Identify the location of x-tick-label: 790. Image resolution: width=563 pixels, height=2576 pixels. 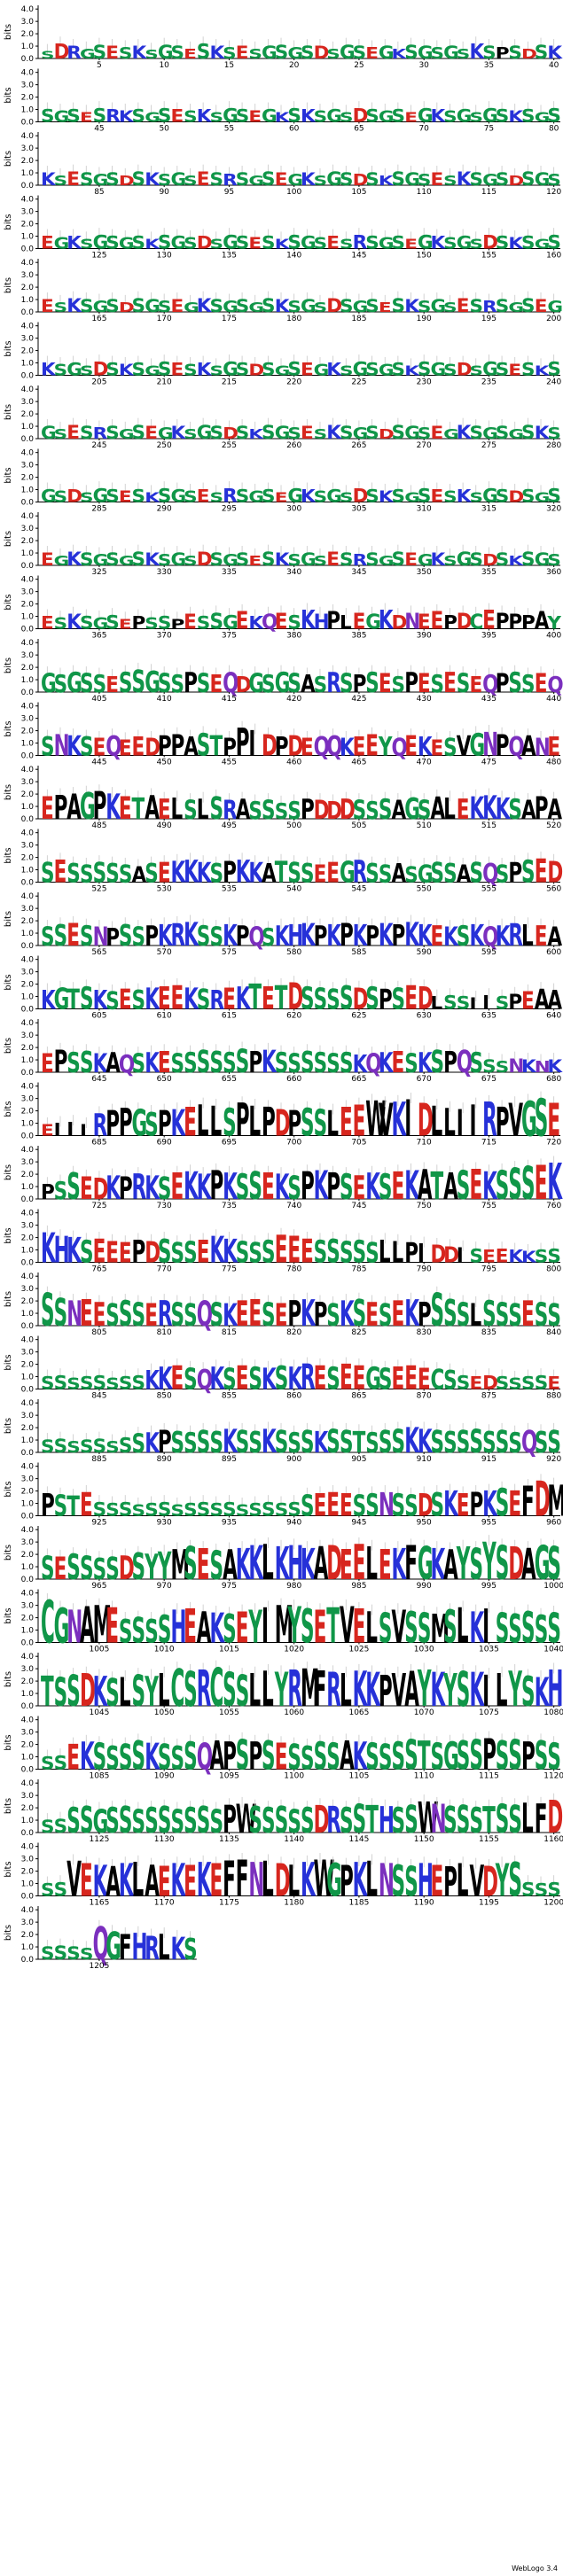
(425, 1269).